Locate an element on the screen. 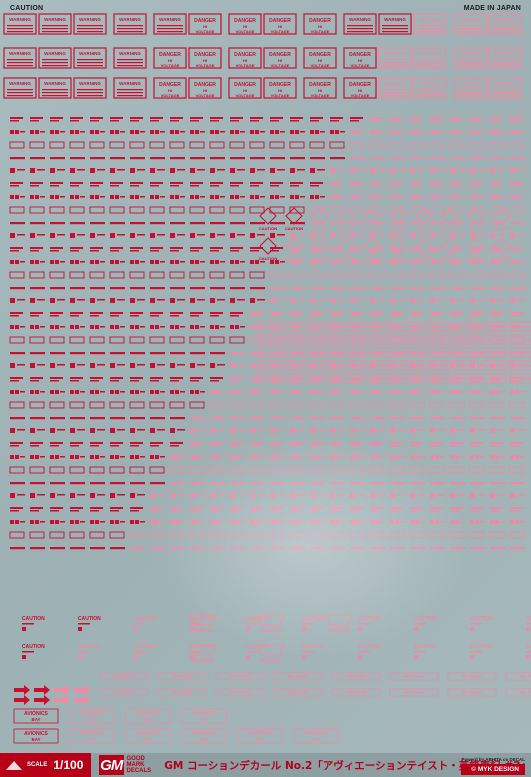 The height and width of the screenshot is (777, 531). rescue-label: RESCUE is located at coordinates (340, 631).